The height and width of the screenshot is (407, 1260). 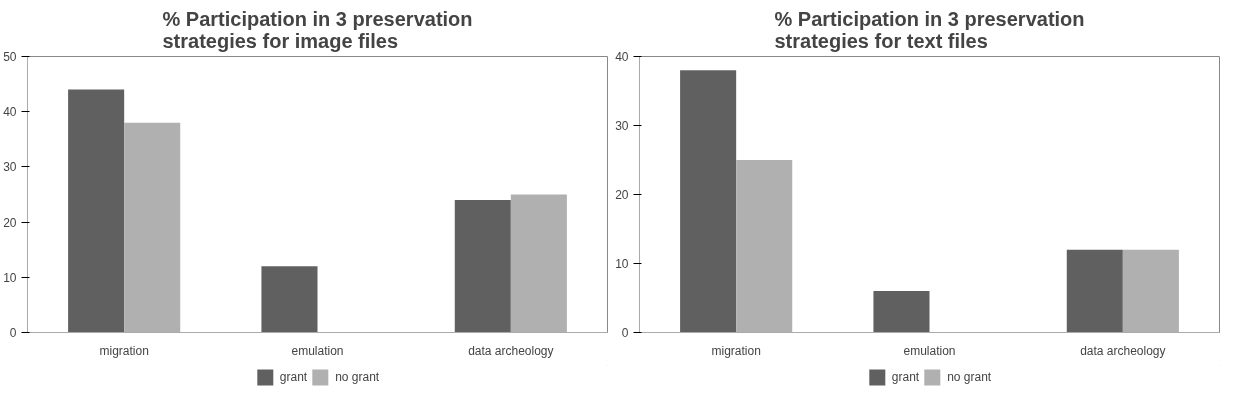 What do you see at coordinates (929, 29) in the screenshot?
I see `chart-title: % Participation in 3 preservation strategies for text files` at bounding box center [929, 29].